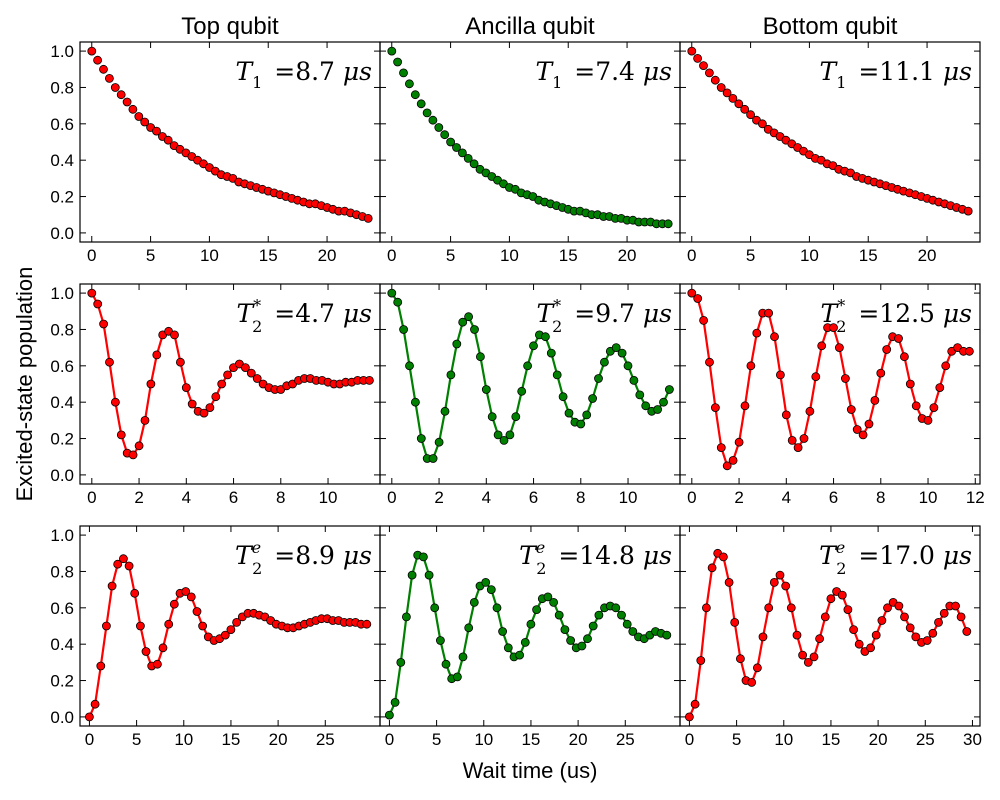 The image size is (1000, 800). What do you see at coordinates (62, 475) in the screenshot?
I see `y-tick-label: 0.0` at bounding box center [62, 475].